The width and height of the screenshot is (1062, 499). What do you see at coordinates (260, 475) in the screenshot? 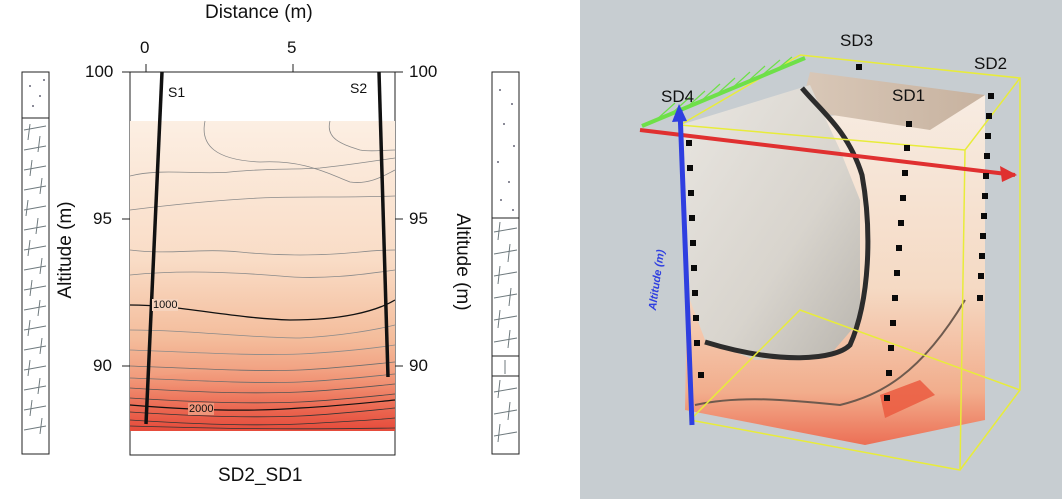
I see `section-name: SD2_SD1` at bounding box center [260, 475].